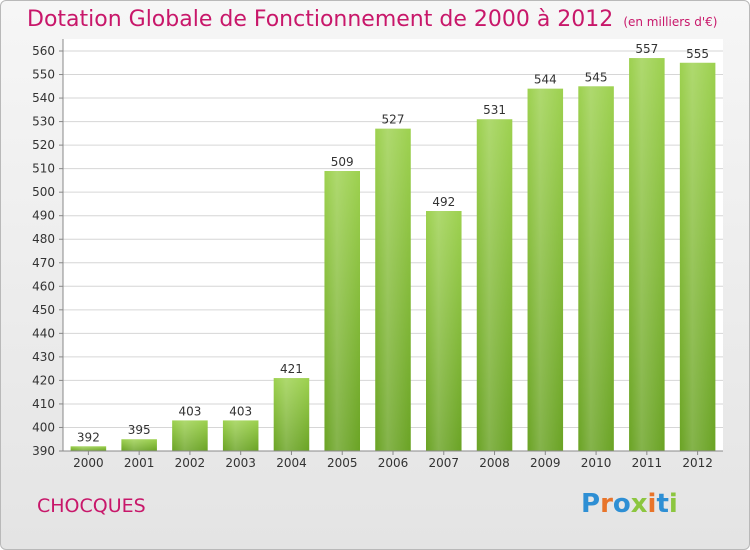 This screenshot has width=750, height=550. Describe the element at coordinates (591, 504) in the screenshot. I see `brand-letter: P` at that location.